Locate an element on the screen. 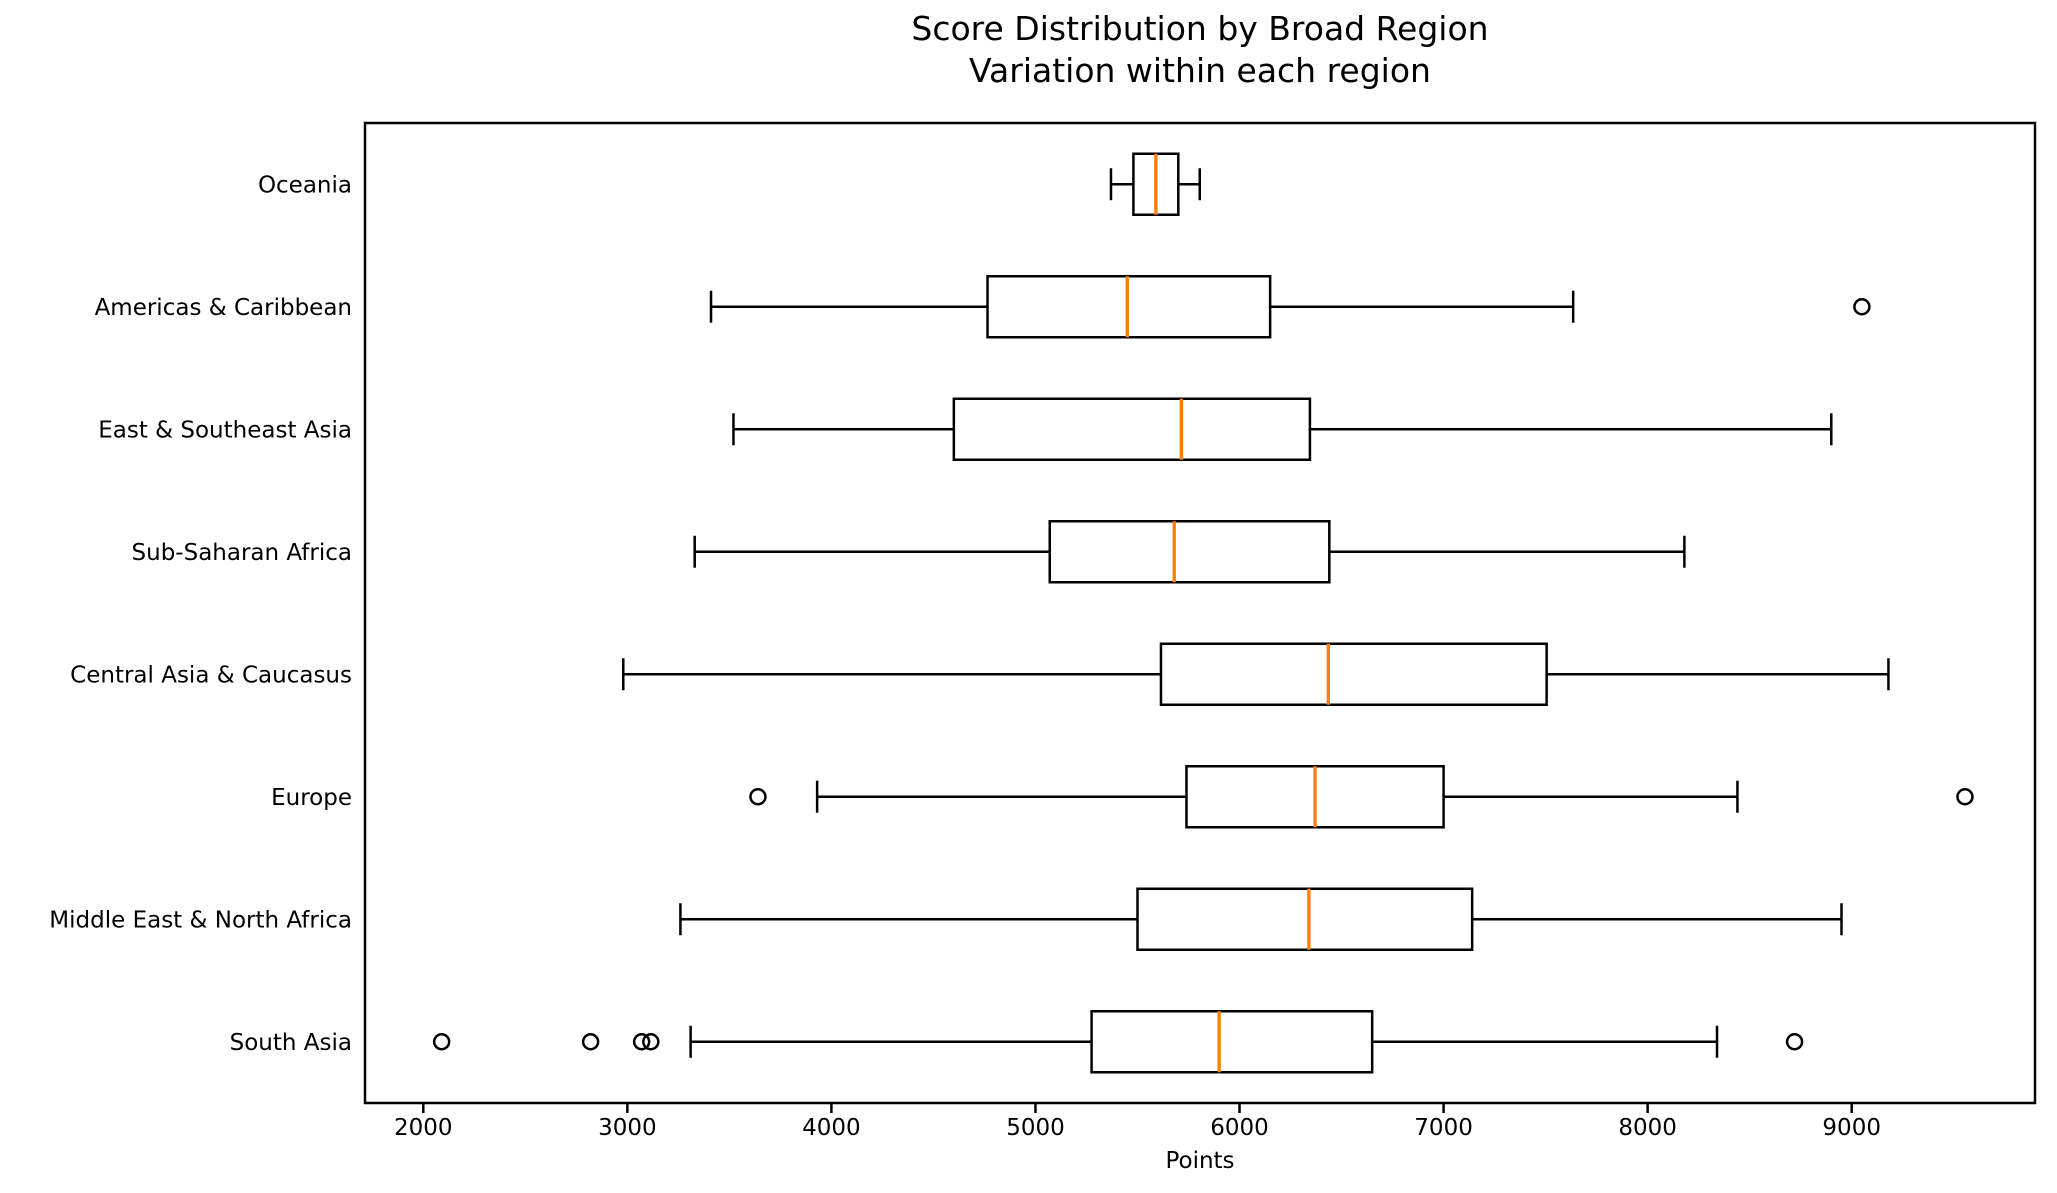 The width and height of the screenshot is (2057, 1193). x-axis-label: Points is located at coordinates (1200, 1161).